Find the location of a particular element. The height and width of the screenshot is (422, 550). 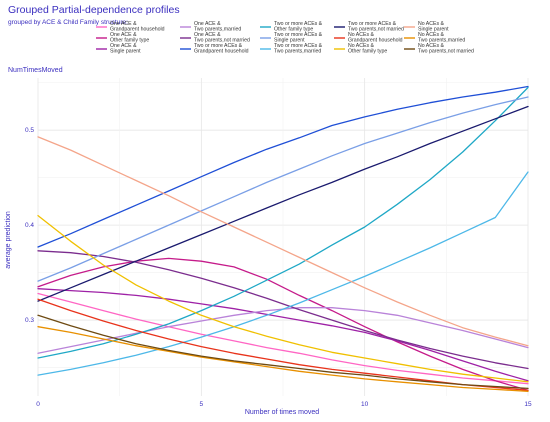

chart-title: Grouped Partial-dependence profiles is located at coordinates (94, 10).